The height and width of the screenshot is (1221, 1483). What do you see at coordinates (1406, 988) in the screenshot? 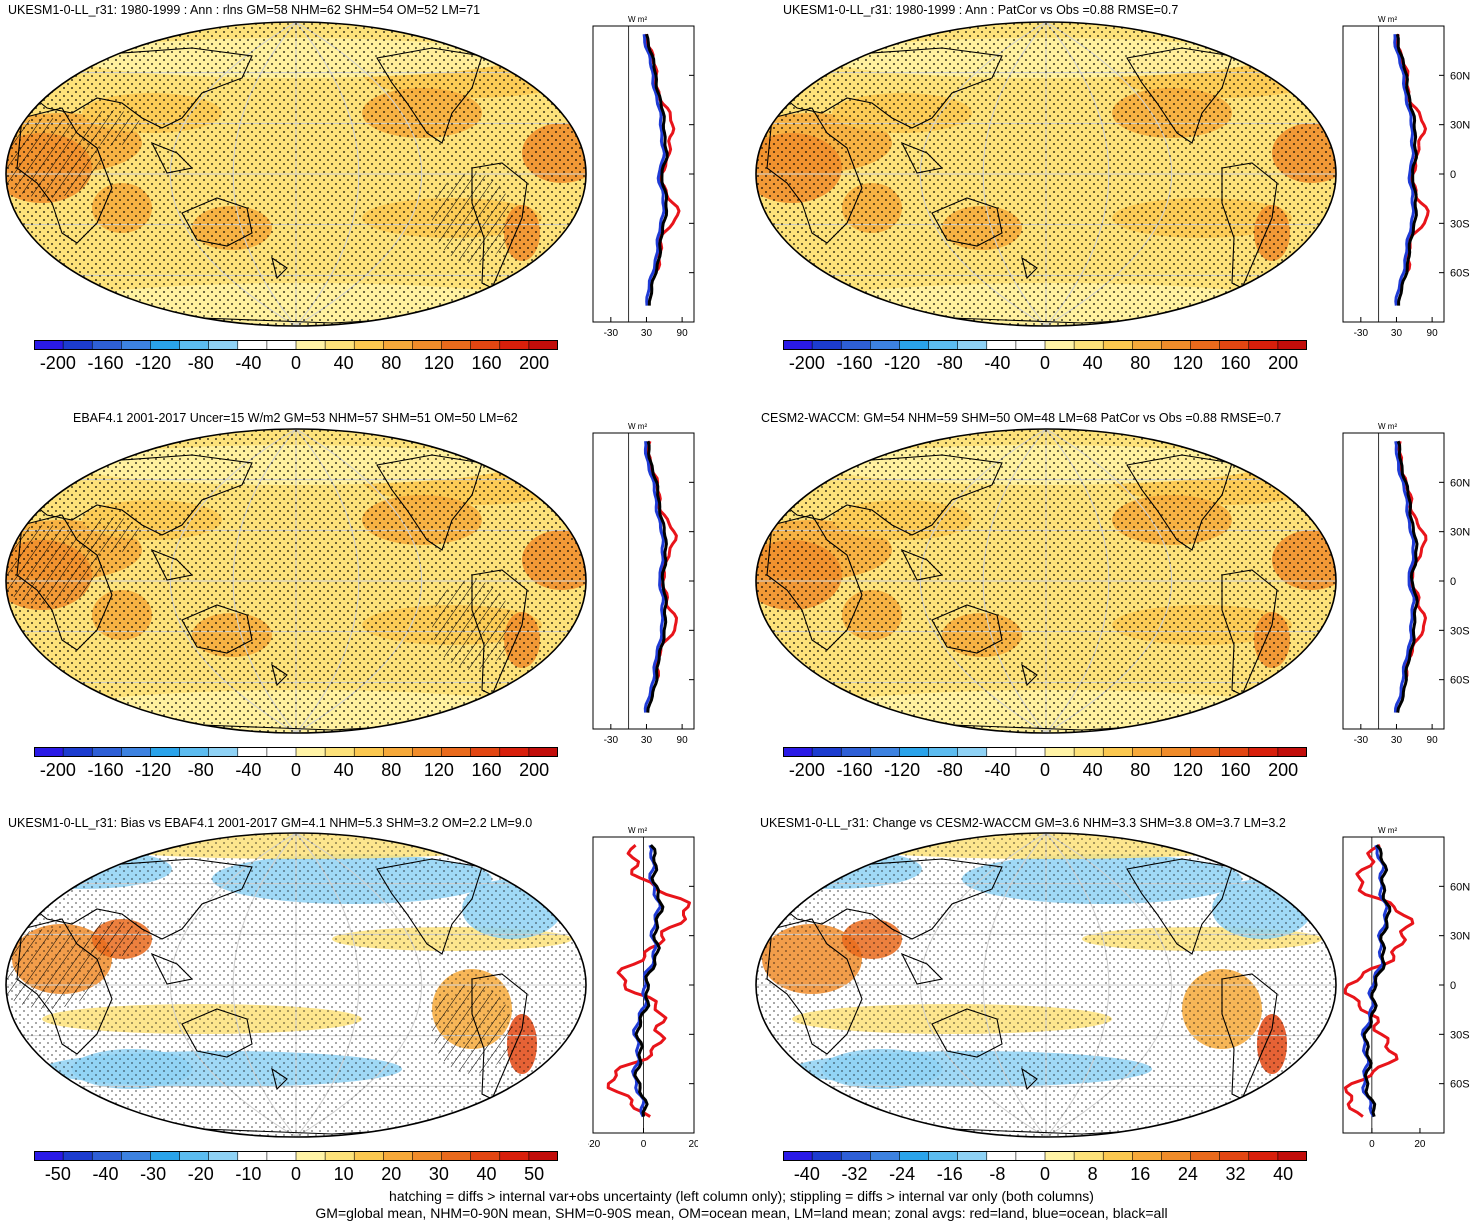
I see `panel-6-zonal-plot: W m² 60N 30N 0 30S 60S 0 20` at bounding box center [1406, 988].